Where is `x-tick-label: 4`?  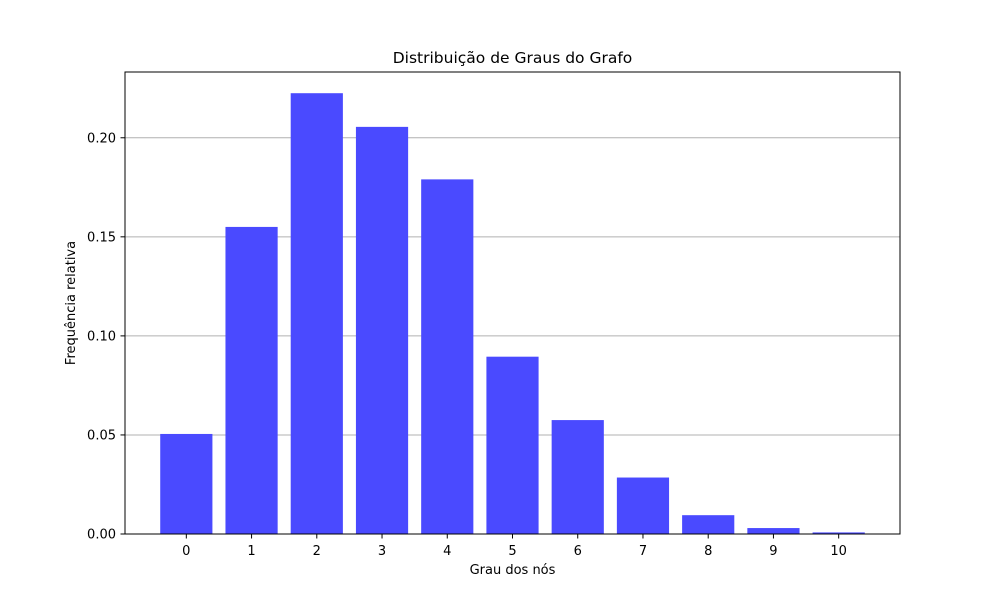 x-tick-label: 4 is located at coordinates (447, 551).